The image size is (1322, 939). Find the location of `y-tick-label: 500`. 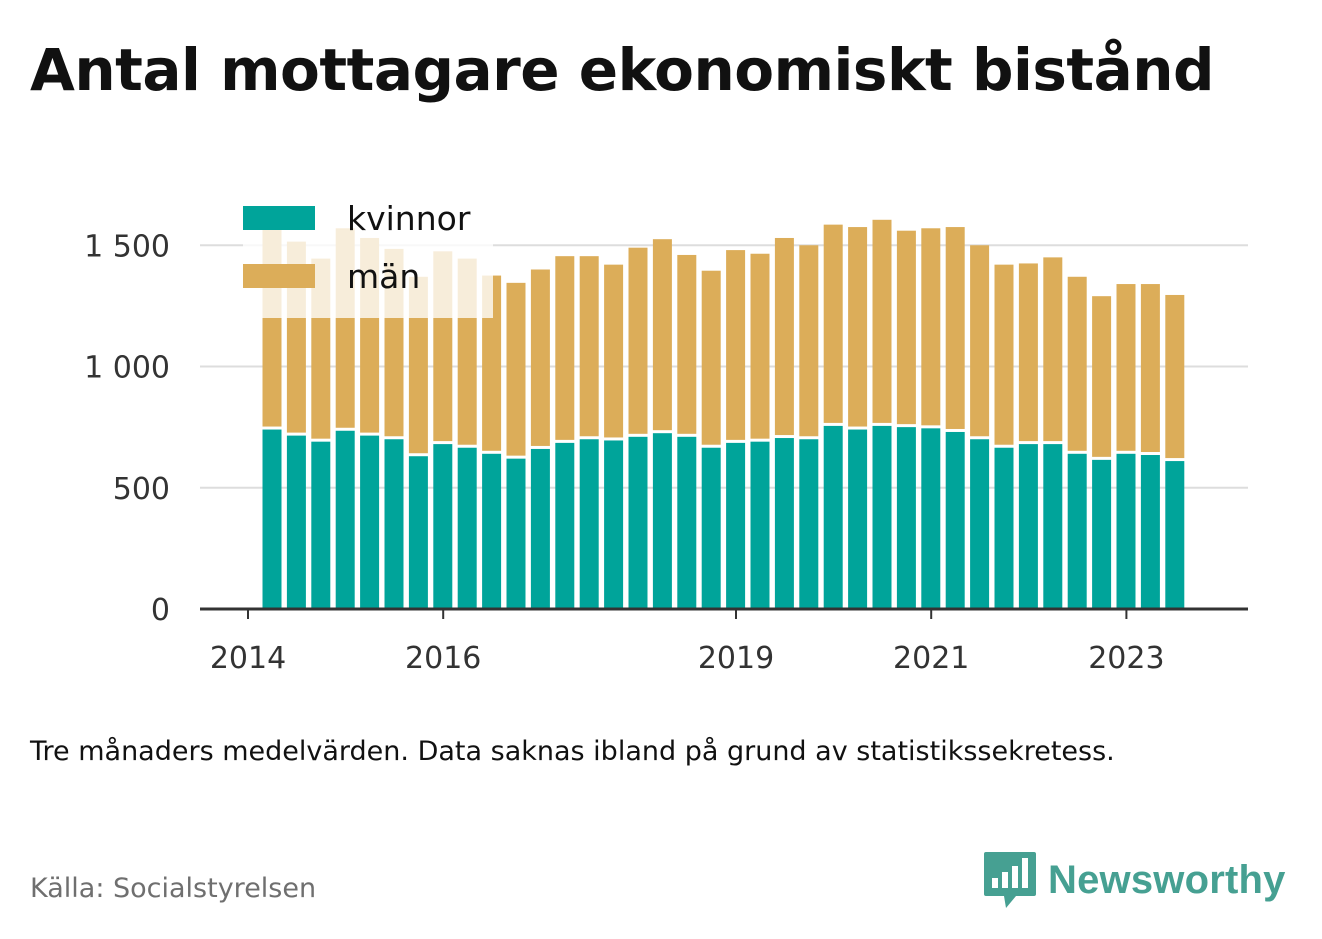

y-tick-label: 500 is located at coordinates (141, 489).